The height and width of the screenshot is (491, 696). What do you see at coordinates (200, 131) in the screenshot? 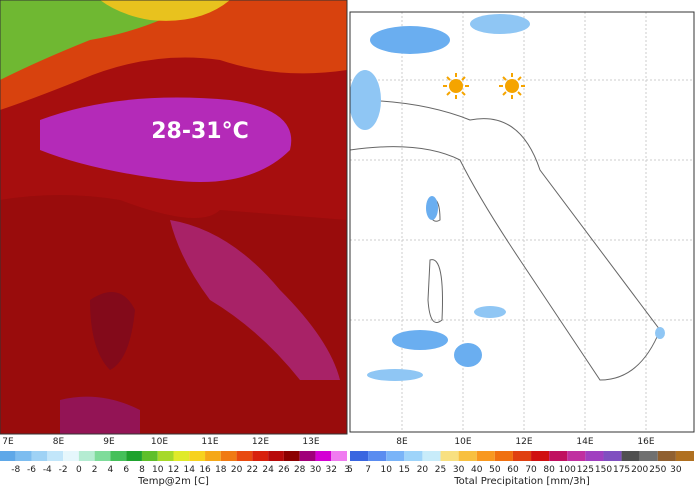
I see `temperature-annotation: 28-31°C` at bounding box center [200, 131].